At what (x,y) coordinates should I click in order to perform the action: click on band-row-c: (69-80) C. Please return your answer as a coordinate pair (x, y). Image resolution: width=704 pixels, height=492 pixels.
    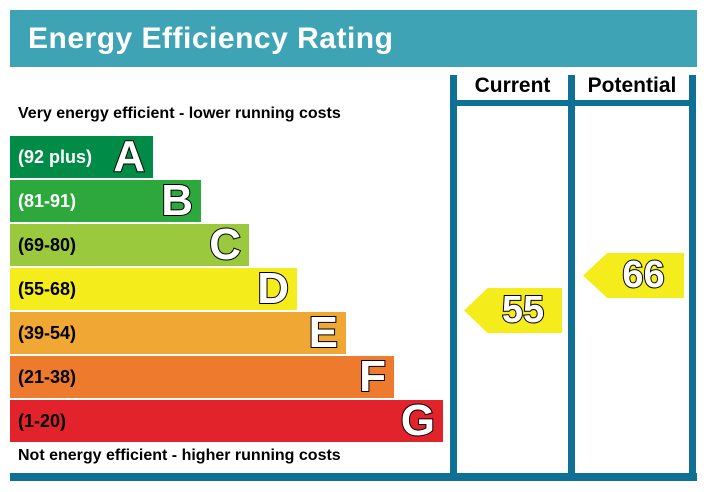
    Looking at the image, I should click on (129, 244).